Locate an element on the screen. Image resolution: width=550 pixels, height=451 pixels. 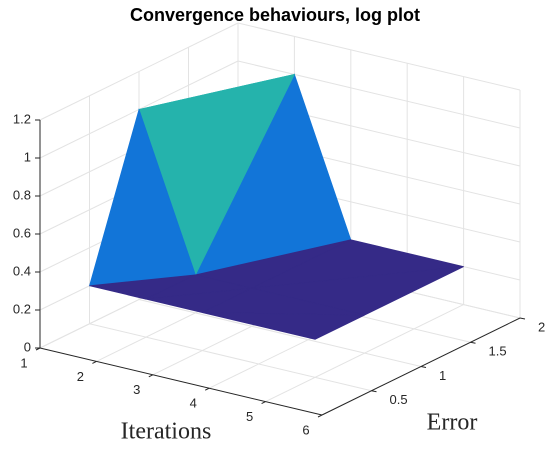
y-axis-label: Error is located at coordinates (452, 423).